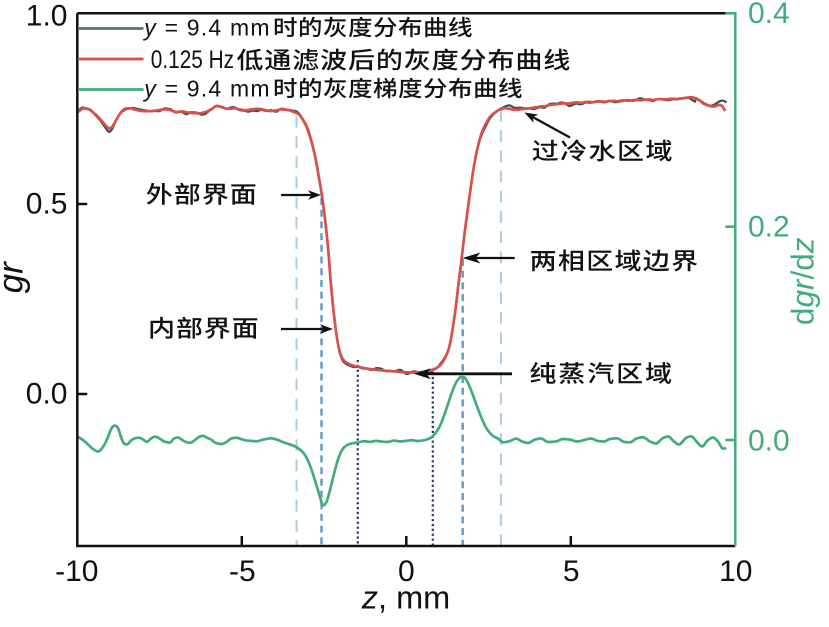 The image size is (829, 627). What do you see at coordinates (242, 571) in the screenshot?
I see `svg-text: -5` at bounding box center [242, 571].